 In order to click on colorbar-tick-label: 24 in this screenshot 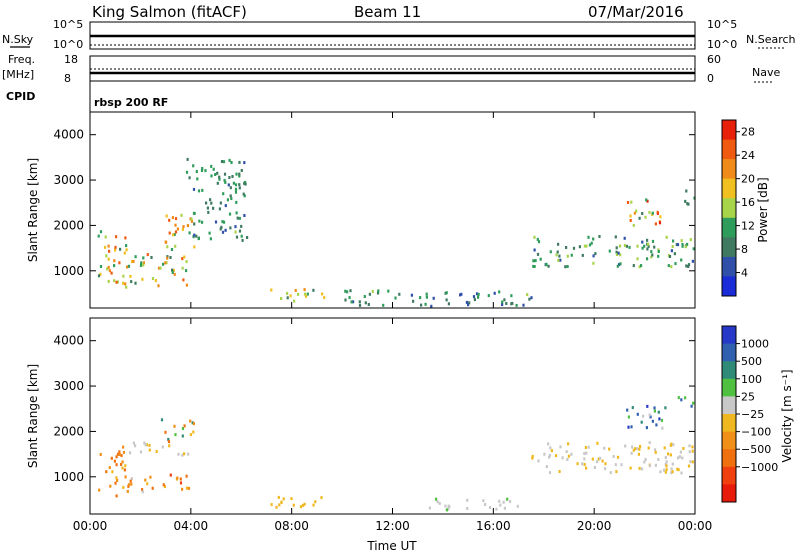, I will do `click(748, 155)`.